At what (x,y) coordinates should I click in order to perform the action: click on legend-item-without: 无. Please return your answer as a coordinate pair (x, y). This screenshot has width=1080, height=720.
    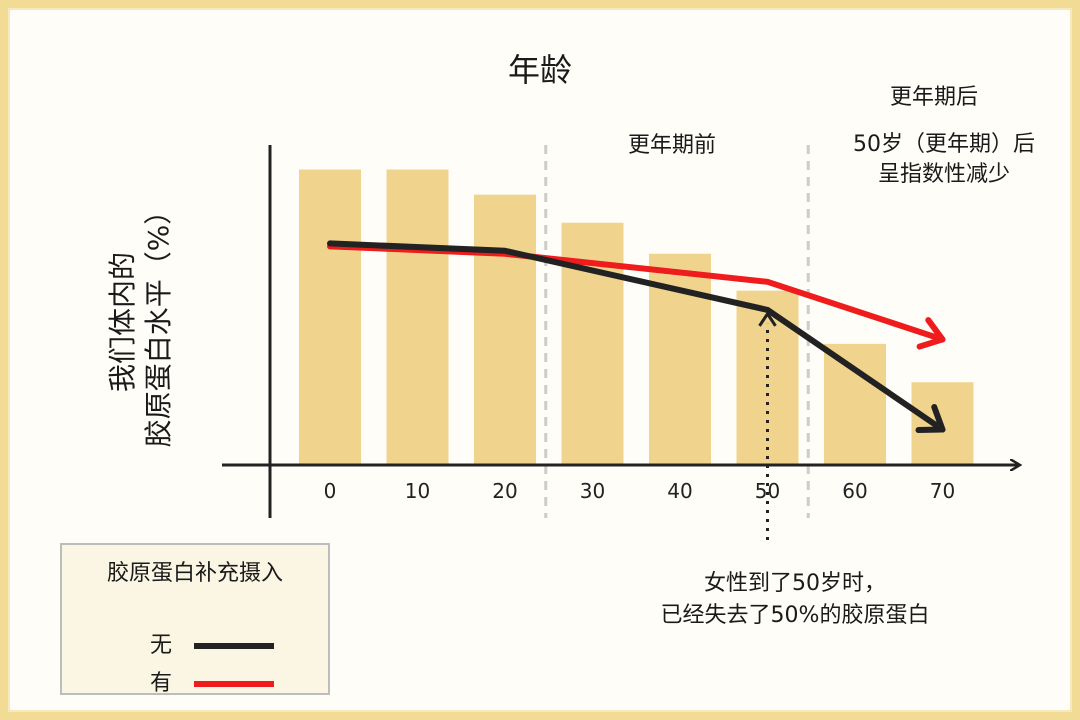
    Looking at the image, I should click on (240, 646).